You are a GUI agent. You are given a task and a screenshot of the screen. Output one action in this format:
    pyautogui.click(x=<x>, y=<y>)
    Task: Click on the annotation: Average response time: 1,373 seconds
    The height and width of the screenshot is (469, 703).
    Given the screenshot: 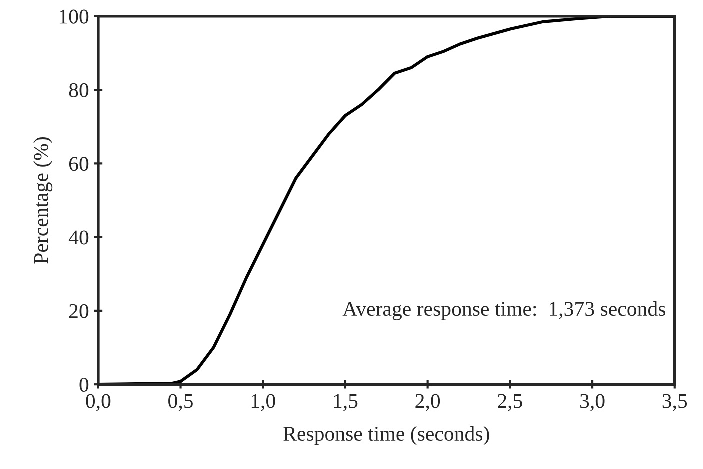 What is the action you would take?
    pyautogui.click(x=504, y=310)
    